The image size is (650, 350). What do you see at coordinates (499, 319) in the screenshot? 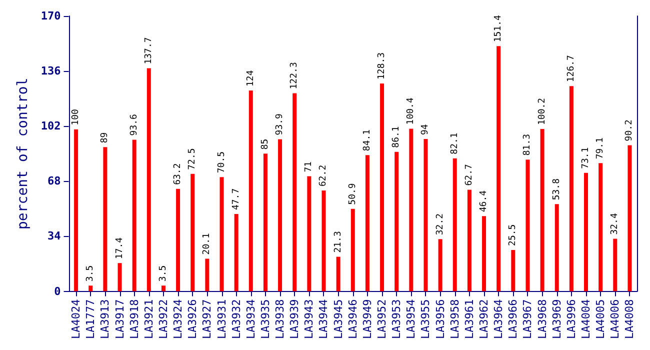
I see `x-tick-label: LA3964` at bounding box center [499, 319].